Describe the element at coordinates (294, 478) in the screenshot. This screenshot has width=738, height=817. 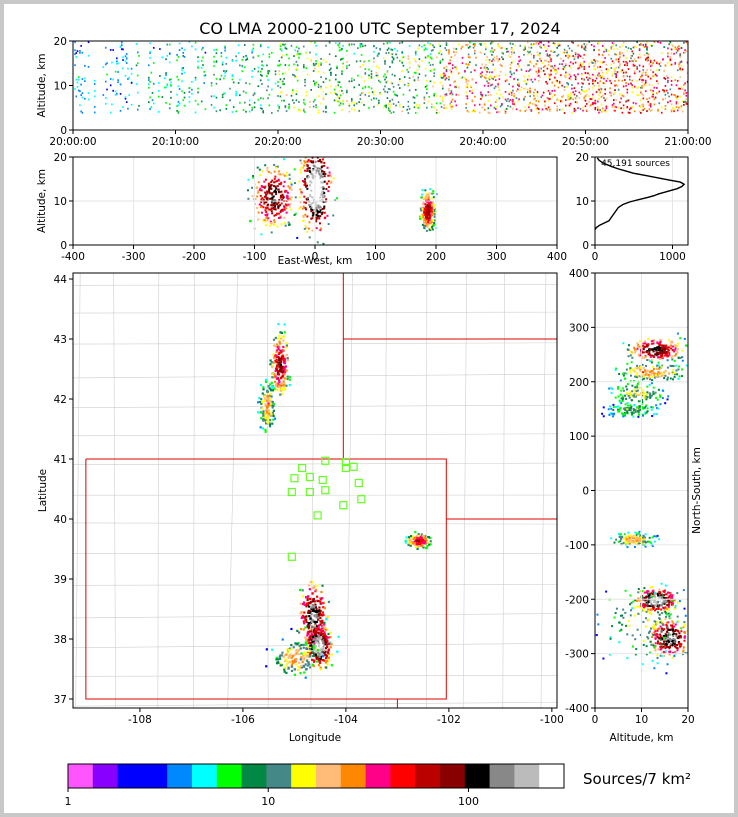
I see `station-marker` at that location.